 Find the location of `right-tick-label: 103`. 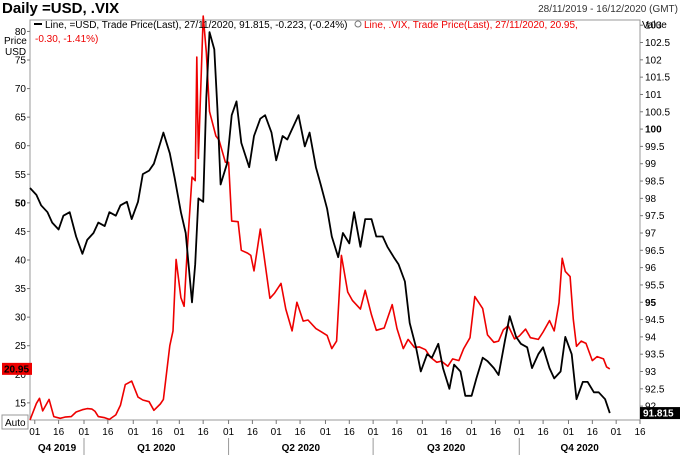

right-tick-label: 103 is located at coordinates (653, 26).